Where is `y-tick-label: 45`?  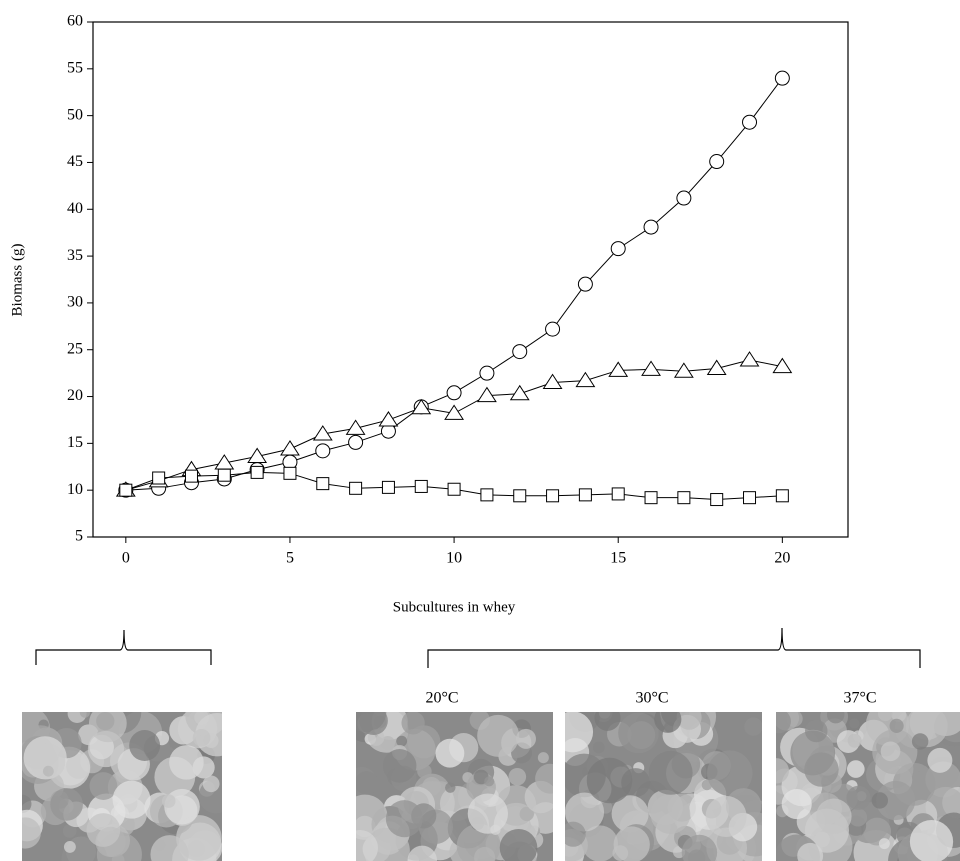 y-tick-label: 45 is located at coordinates (75, 161).